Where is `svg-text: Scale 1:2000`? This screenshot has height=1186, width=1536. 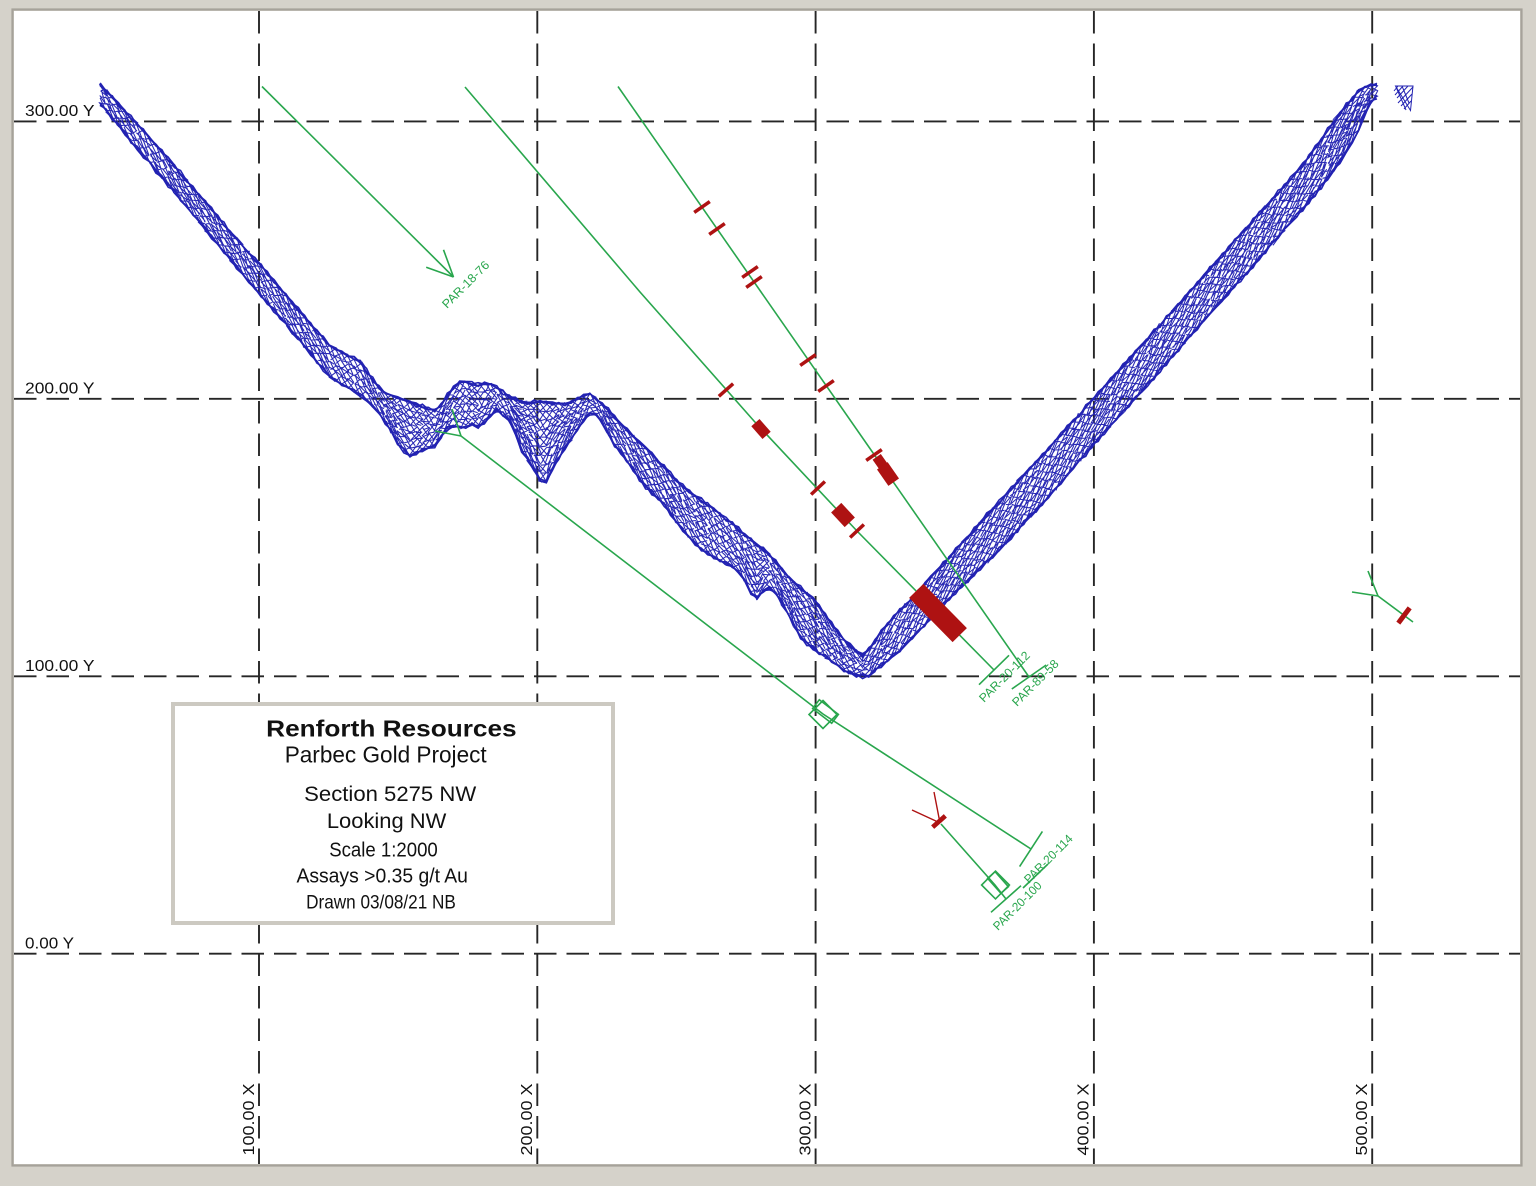
svg-text: Scale 1:2000 is located at coordinates (383, 850).